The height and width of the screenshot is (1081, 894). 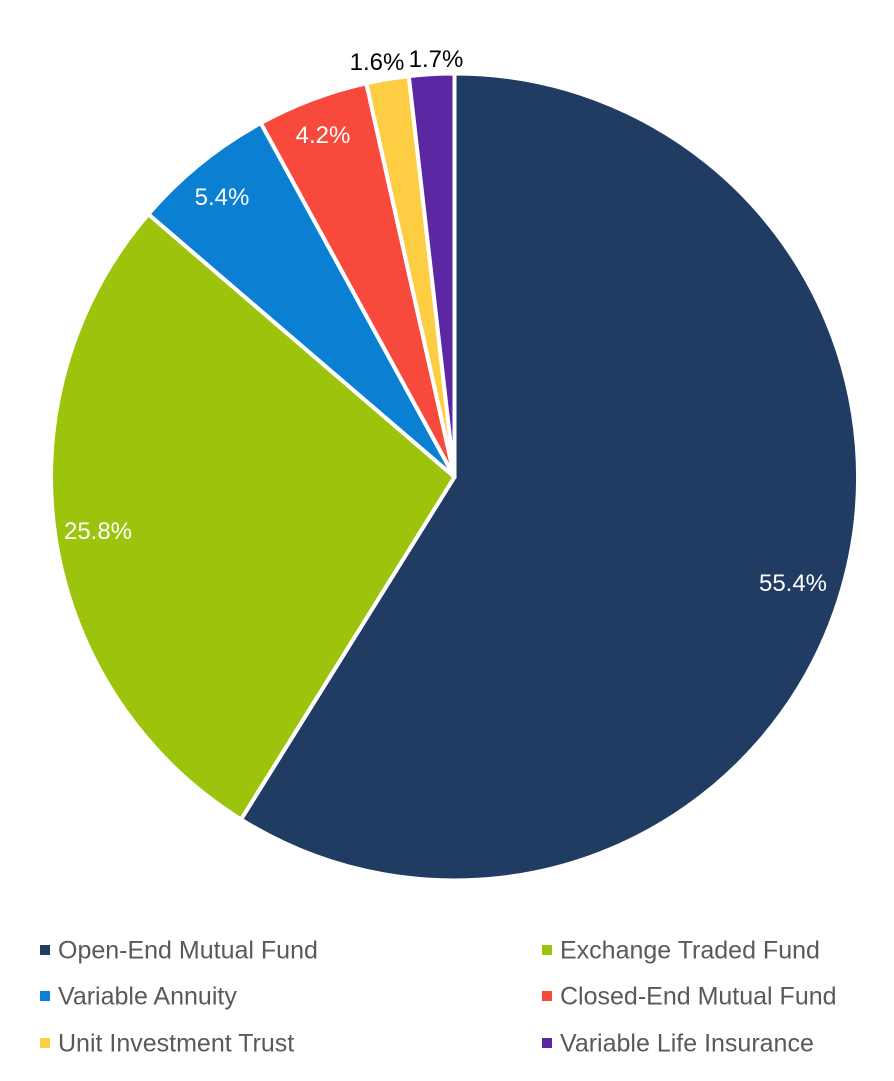 I want to click on svg-text: Exchange Traded Fund, so click(x=690, y=951).